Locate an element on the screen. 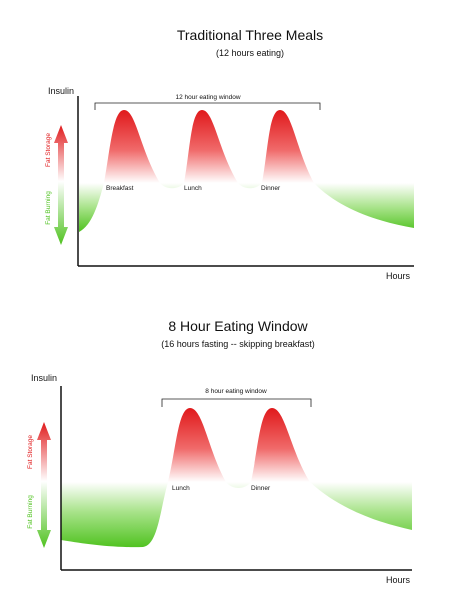 This screenshot has height=600, width=450. eating-window-label: 8 hour eating window is located at coordinates (236, 391).